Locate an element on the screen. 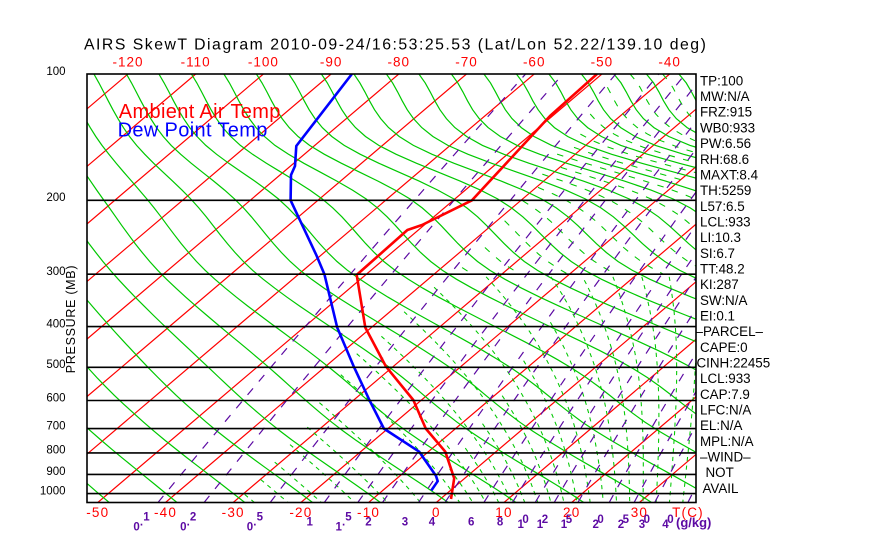 This screenshot has width=870, height=560. svg-text: –WIND– is located at coordinates (725, 457).